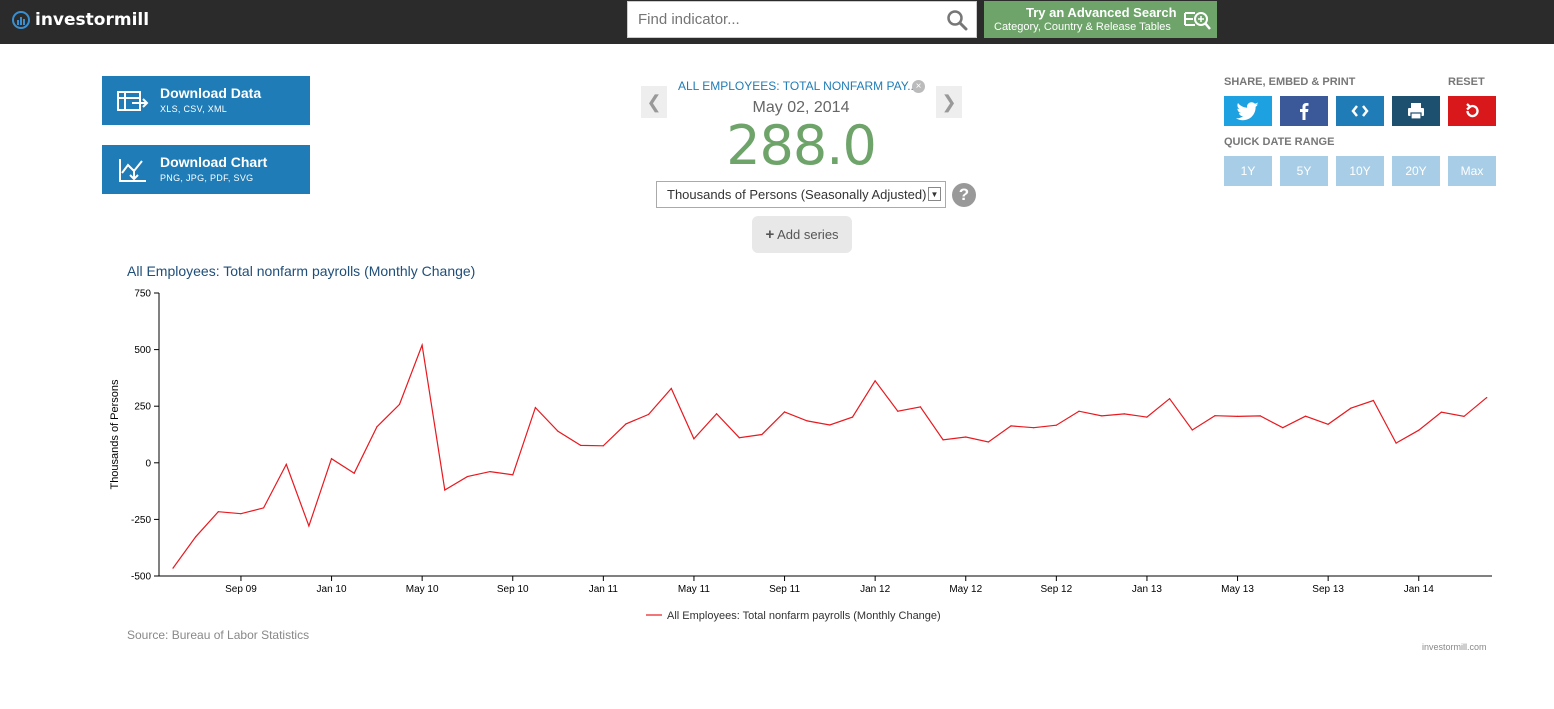 The width and height of the screenshot is (1554, 709). What do you see at coordinates (802, 234) in the screenshot?
I see `add-series-button: + Add series` at bounding box center [802, 234].